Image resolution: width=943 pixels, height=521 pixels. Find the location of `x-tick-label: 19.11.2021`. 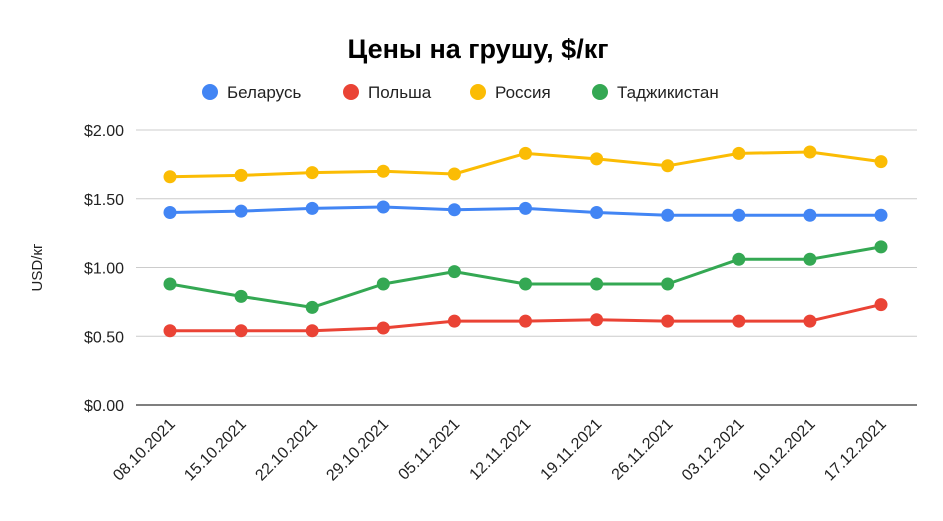

x-tick-label: 19.11.2021 is located at coordinates (572, 450).